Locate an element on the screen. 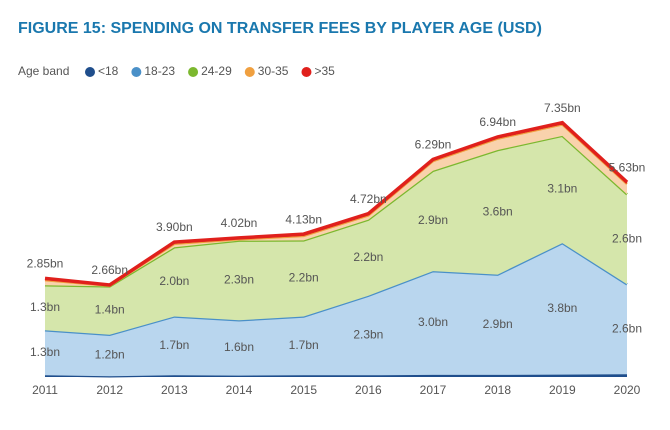 This screenshot has width=670, height=430. x-tick-label: 2017 is located at coordinates (433, 390).